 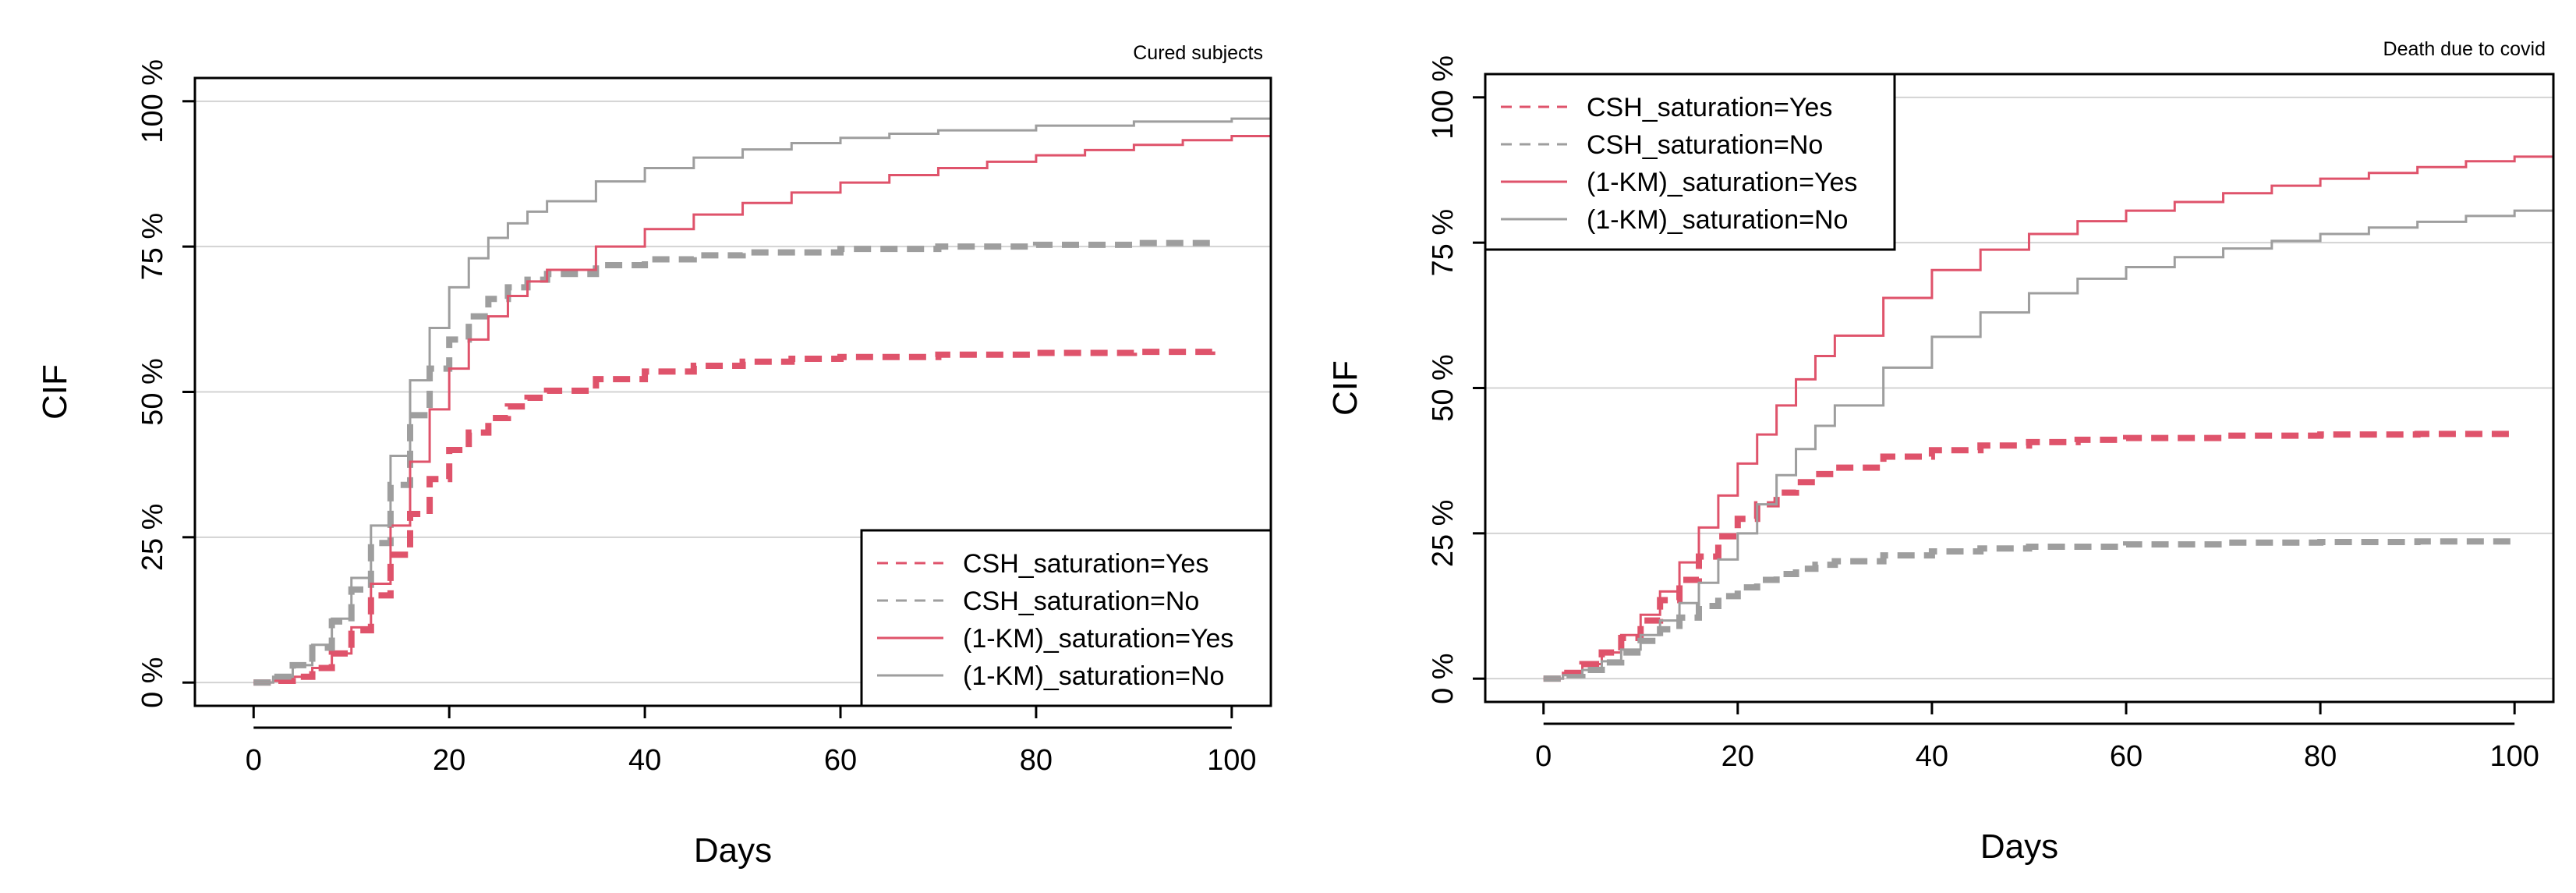 What do you see at coordinates (2464, 49) in the screenshot?
I see `chart-title: Death due to covid` at bounding box center [2464, 49].